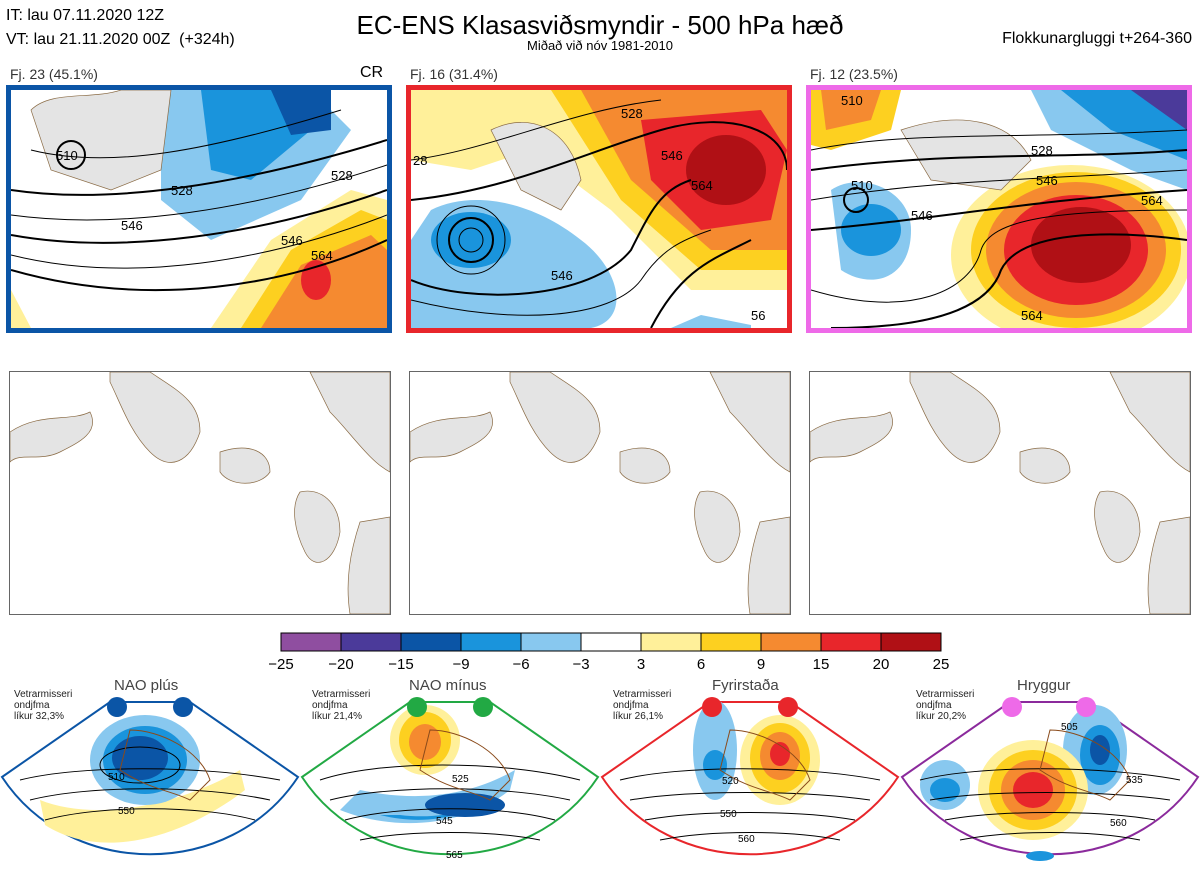 This screenshot has width=1200, height=871. What do you see at coordinates (460, 779) in the screenshot?
I see `regime-2-contour-label: 525` at bounding box center [460, 779].